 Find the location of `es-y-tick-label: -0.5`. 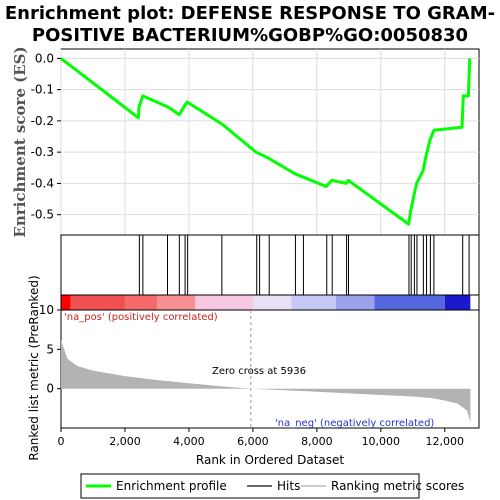

es-y-tick-label: -0.5 is located at coordinates (42, 215).